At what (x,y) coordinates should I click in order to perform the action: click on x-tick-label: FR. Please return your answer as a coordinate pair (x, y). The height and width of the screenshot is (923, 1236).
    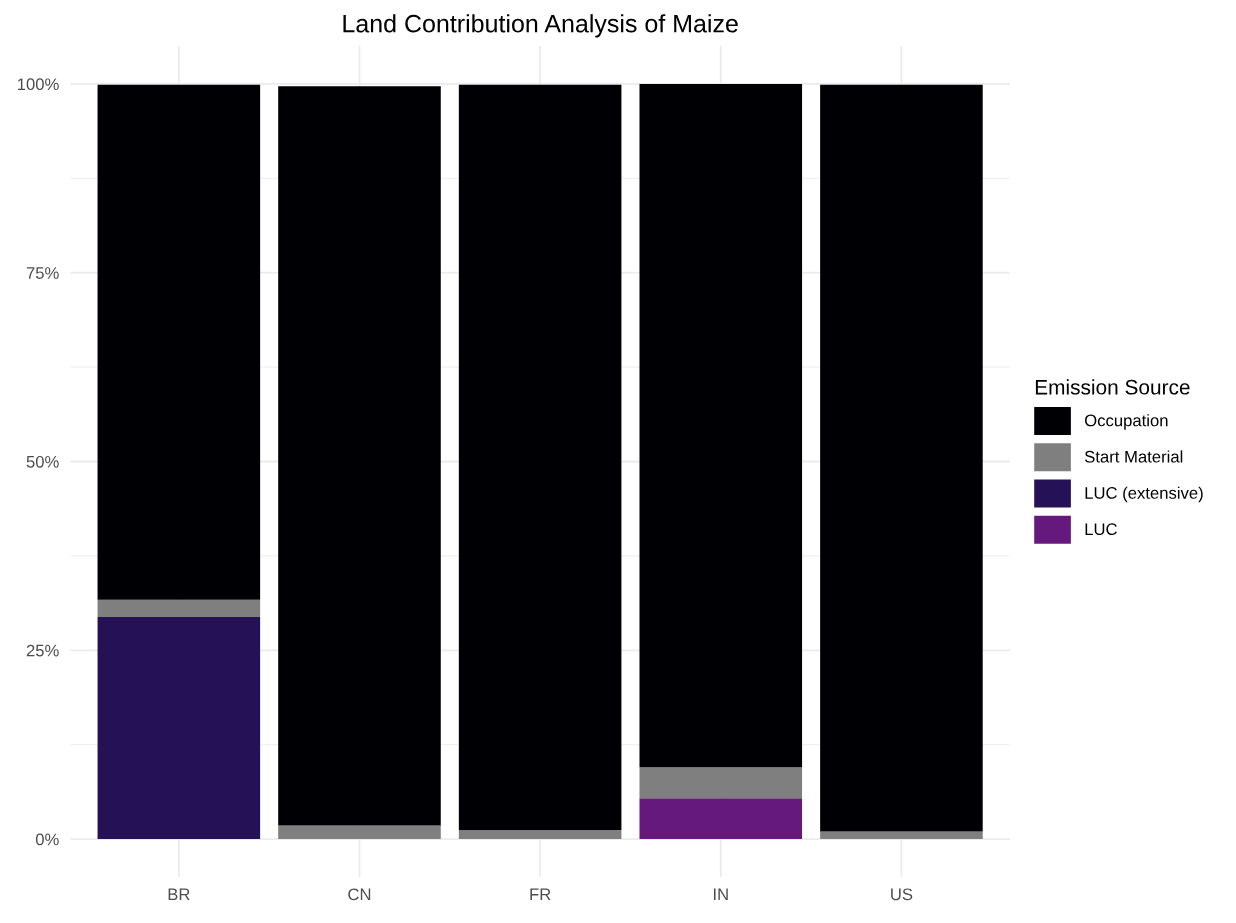
    Looking at the image, I should click on (540, 894).